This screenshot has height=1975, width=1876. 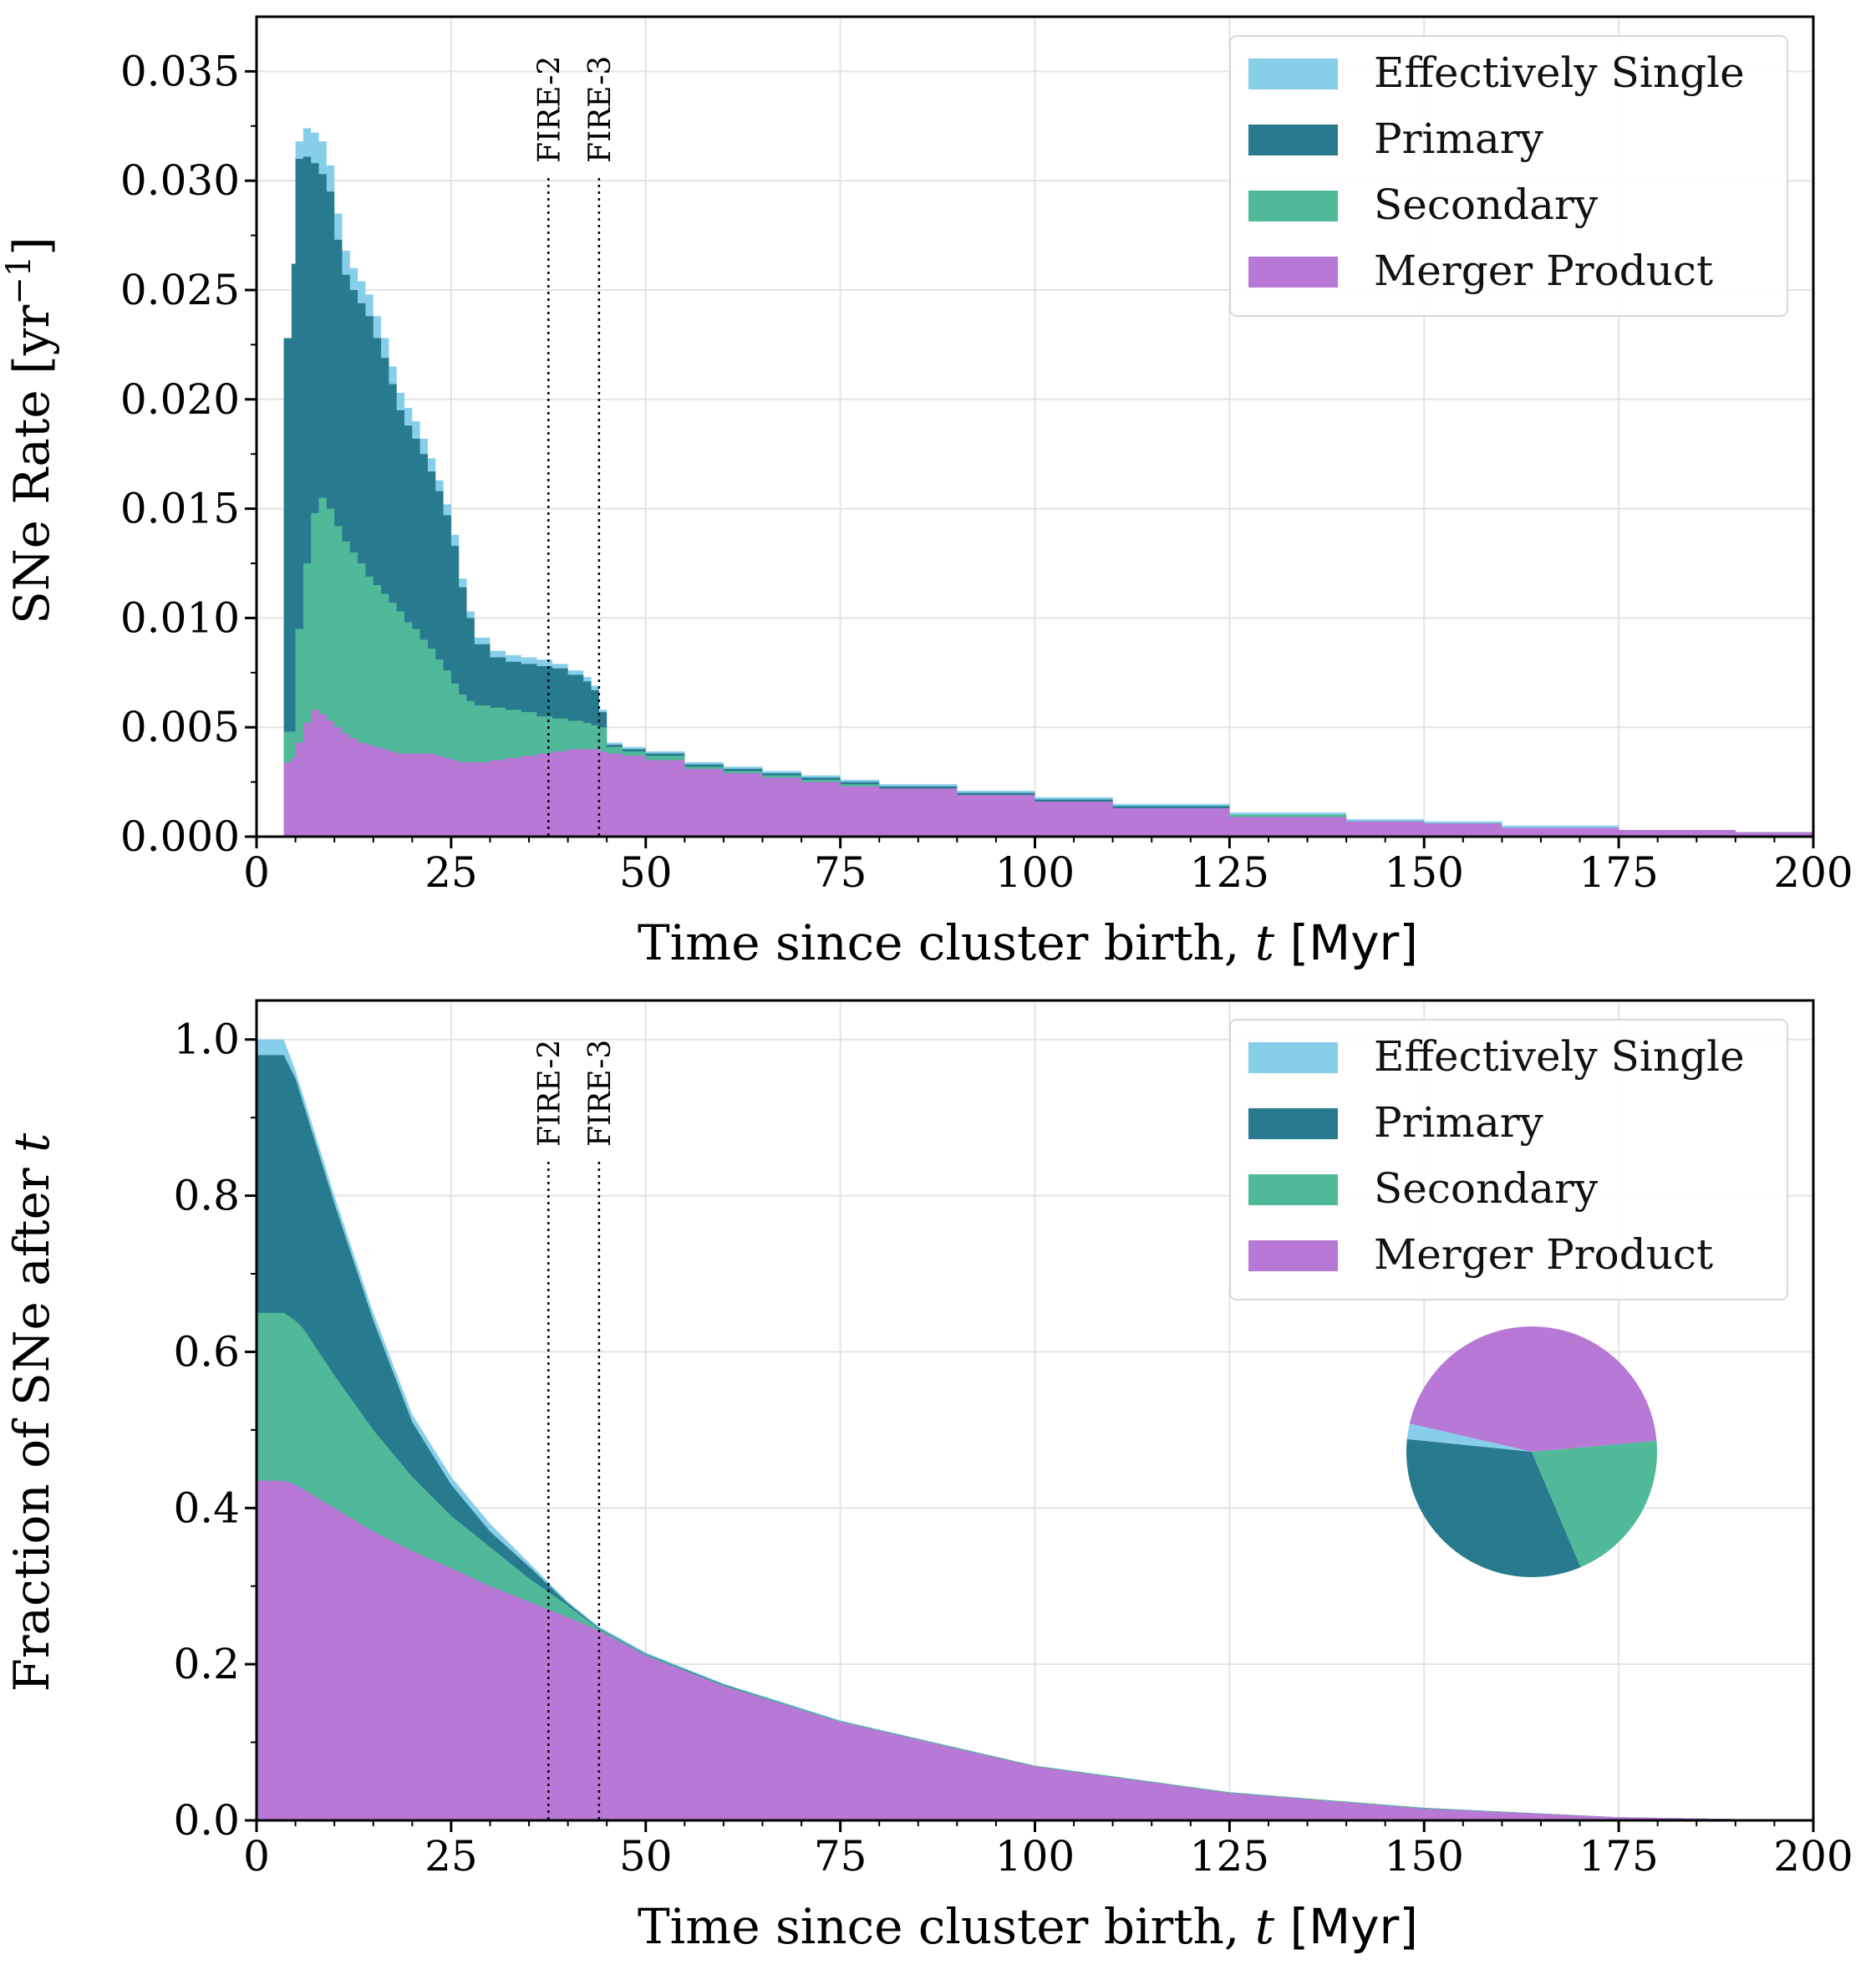 What do you see at coordinates (206, 1196) in the screenshot?
I see `bot-ytick-label-4: 0.8` at bounding box center [206, 1196].